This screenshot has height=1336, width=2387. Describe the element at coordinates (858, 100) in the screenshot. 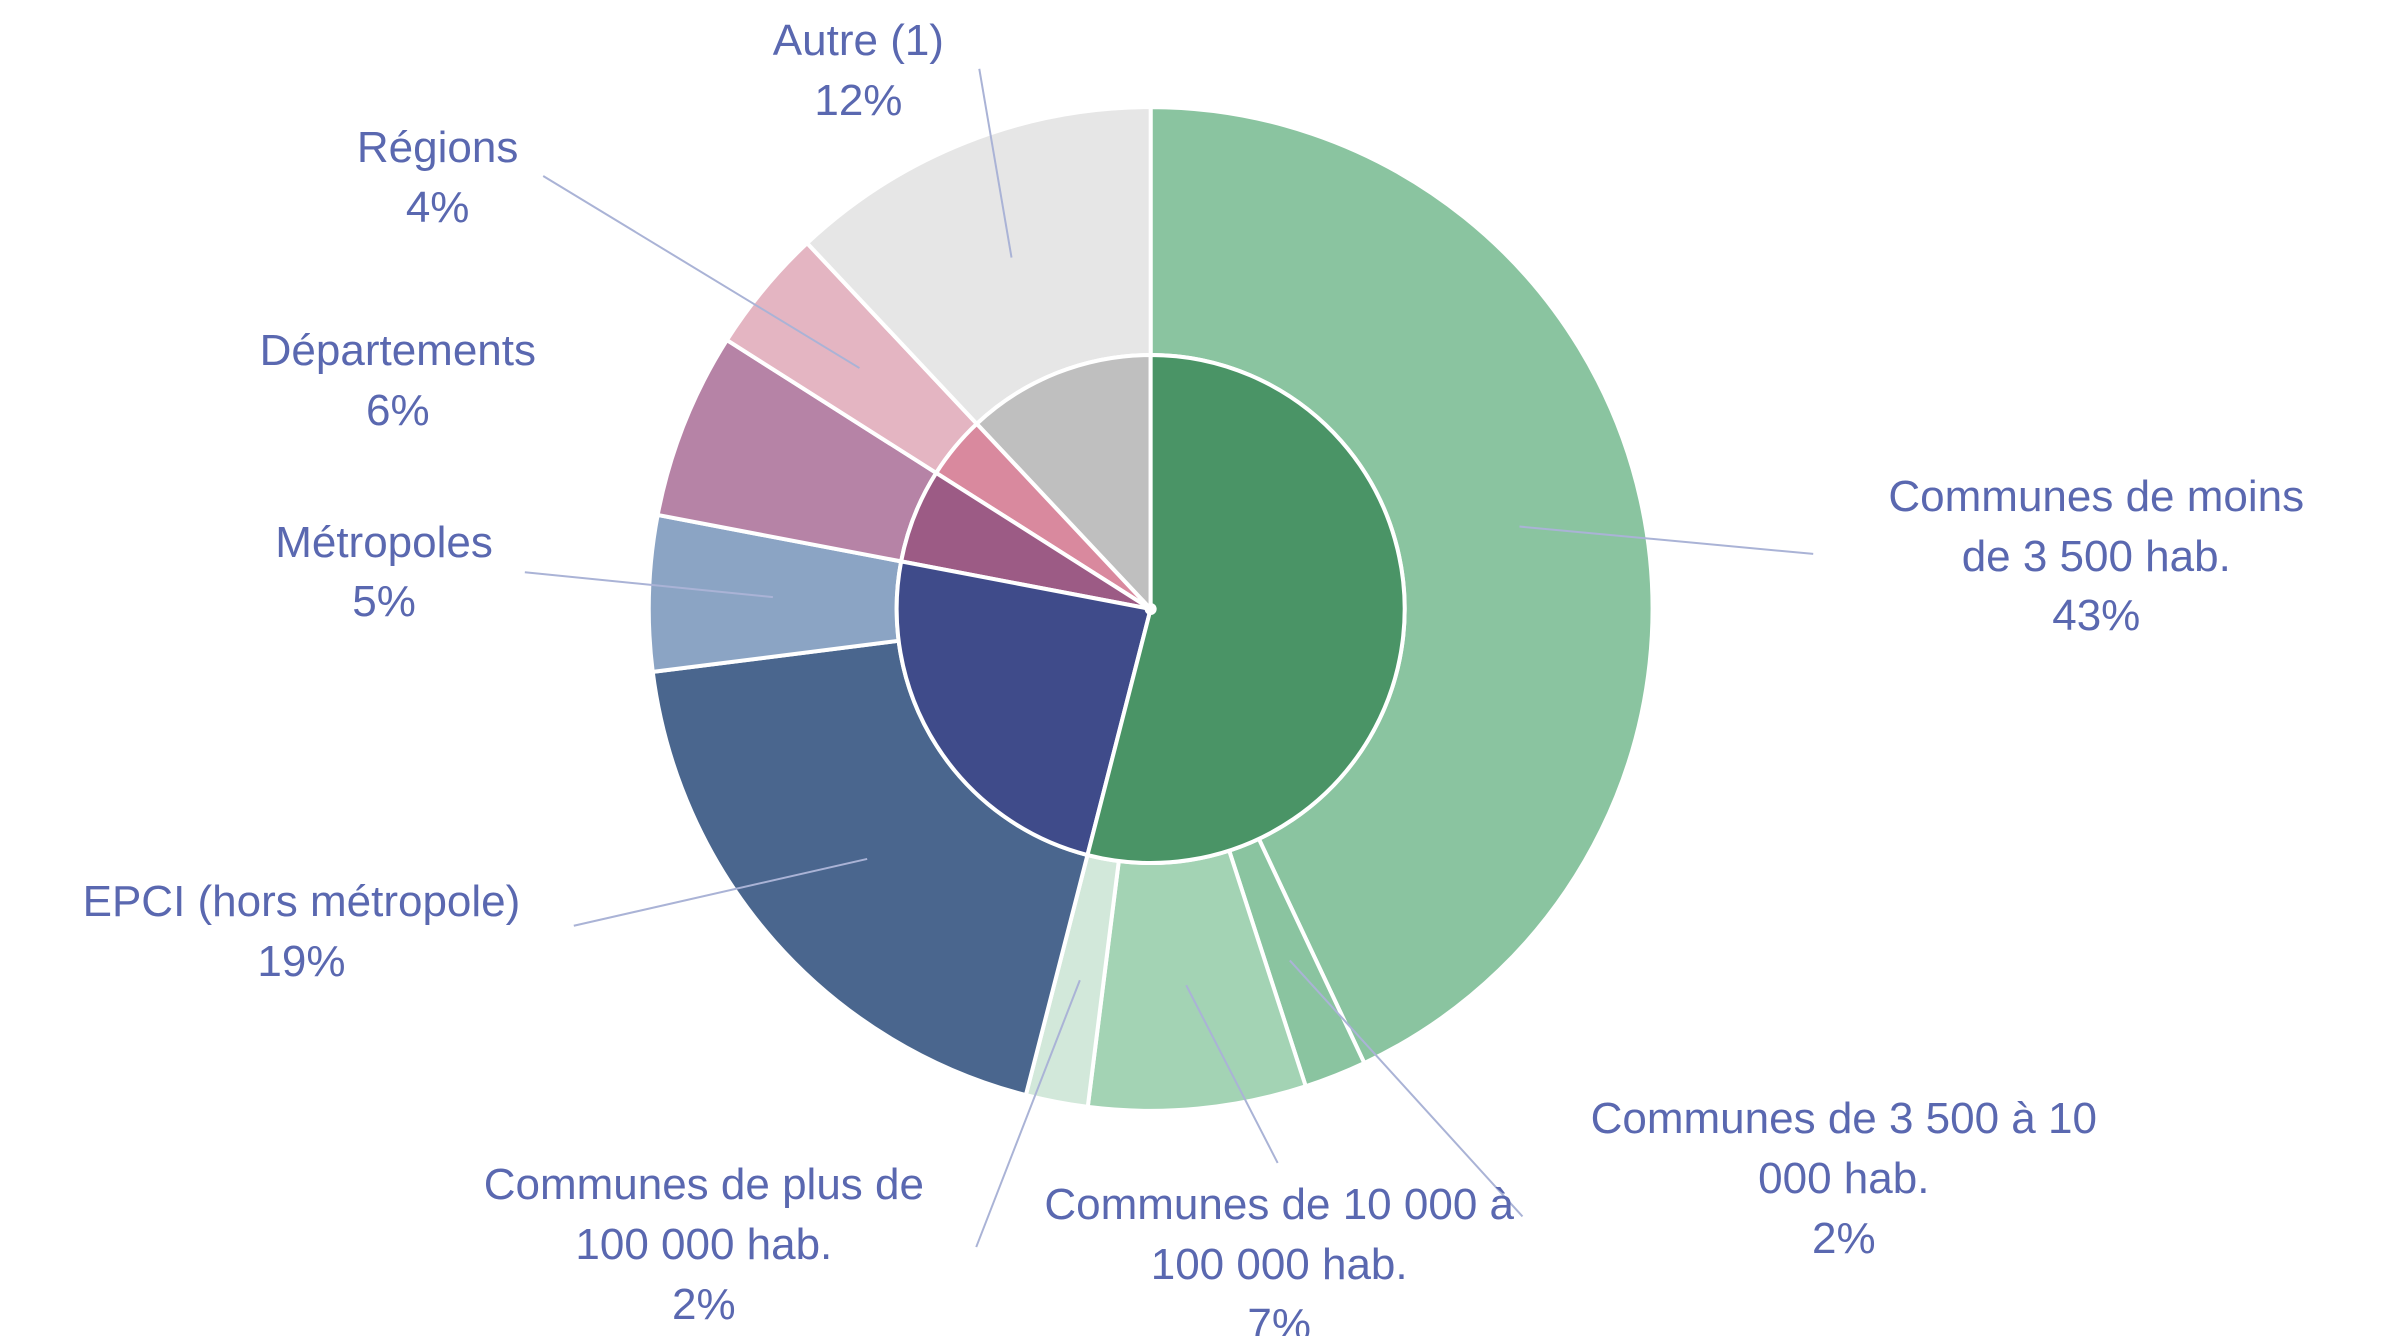

I see `slice-value: 12%` at that location.